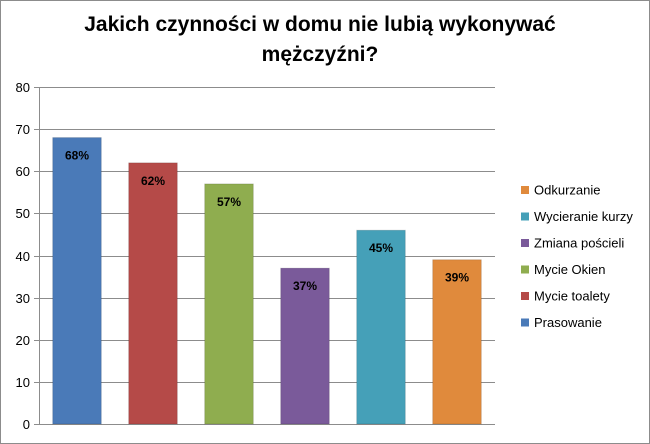 This screenshot has height=444, width=650. What do you see at coordinates (23, 171) in the screenshot?
I see `y-tick-label: 60` at bounding box center [23, 171].